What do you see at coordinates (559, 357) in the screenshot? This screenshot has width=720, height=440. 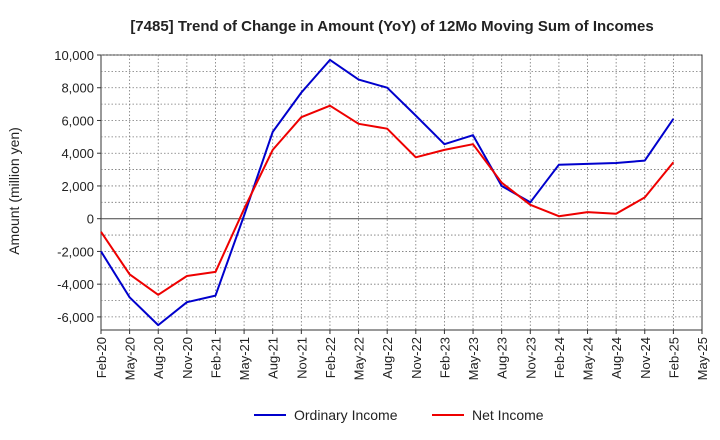 I see `x-tick-label: Feb-24` at bounding box center [559, 357].